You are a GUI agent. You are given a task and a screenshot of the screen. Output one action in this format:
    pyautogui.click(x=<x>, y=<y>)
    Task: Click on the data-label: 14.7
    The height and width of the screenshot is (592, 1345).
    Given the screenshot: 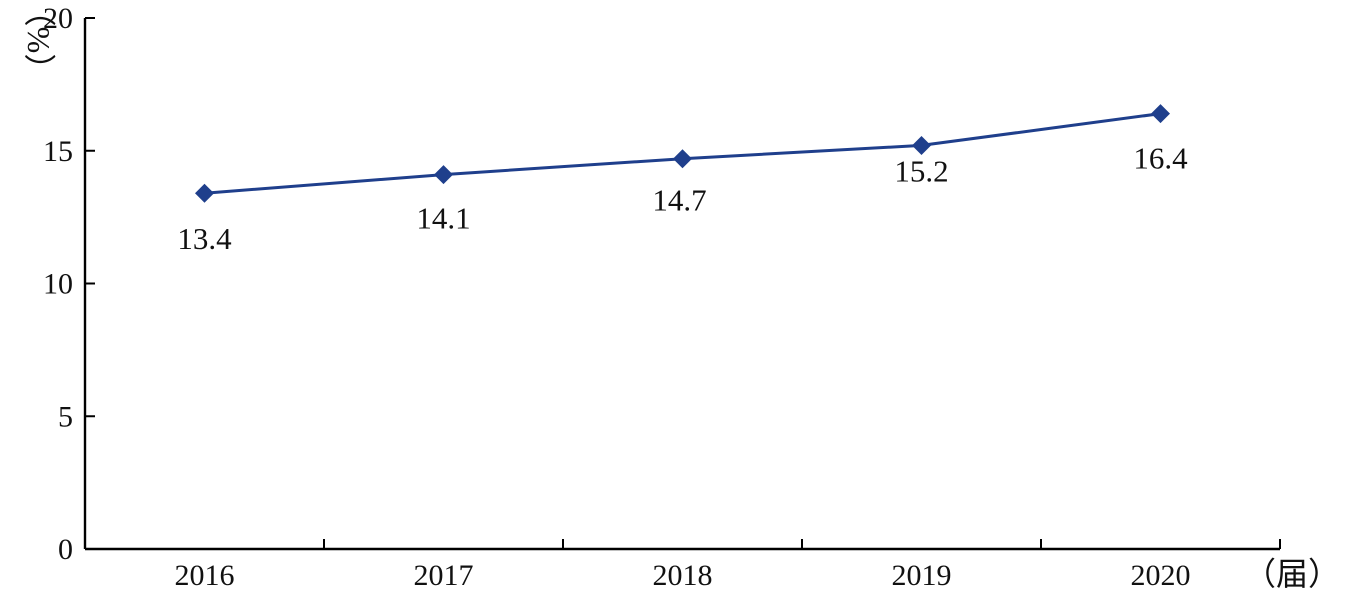 What is the action you would take?
    pyautogui.click(x=679, y=200)
    